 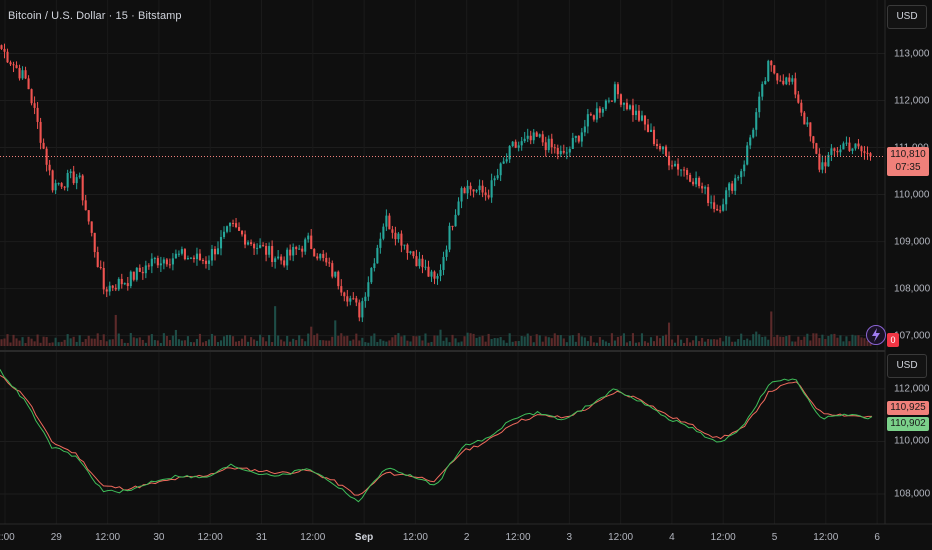 What do you see at coordinates (908, 154) in the screenshot?
I see `last-price-value: 110,810` at bounding box center [908, 154].